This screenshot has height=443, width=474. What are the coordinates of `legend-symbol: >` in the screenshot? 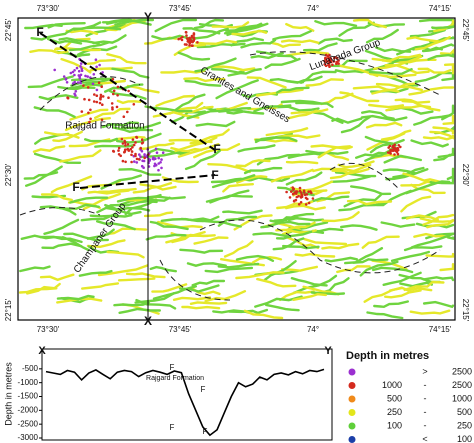 It's located at (424, 371).